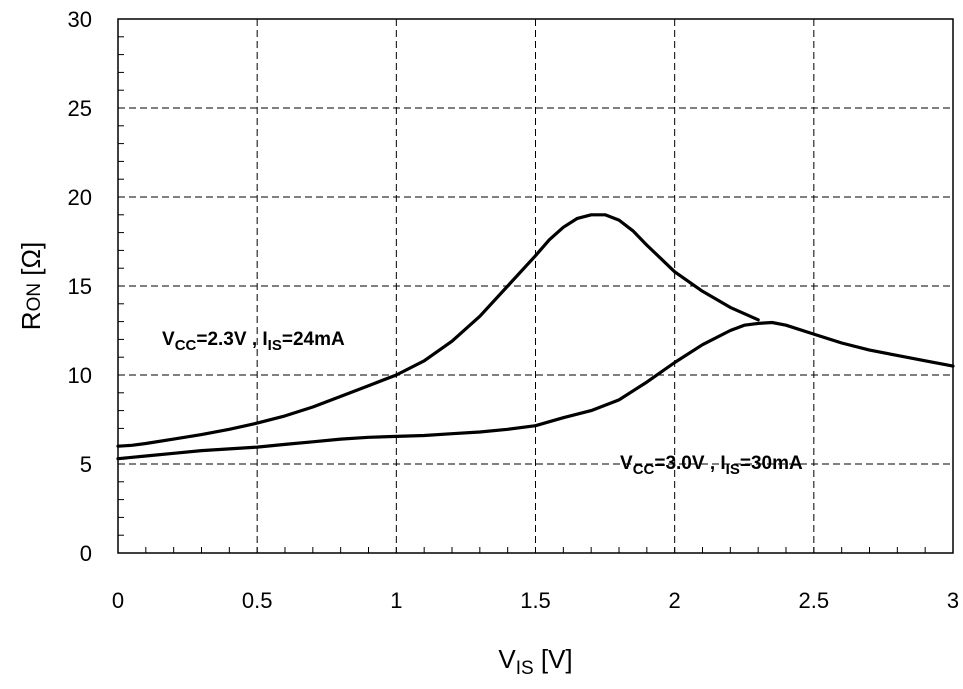  What do you see at coordinates (689, 463) in the screenshot?
I see `series-label-part: =3.0V , I` at bounding box center [689, 463].